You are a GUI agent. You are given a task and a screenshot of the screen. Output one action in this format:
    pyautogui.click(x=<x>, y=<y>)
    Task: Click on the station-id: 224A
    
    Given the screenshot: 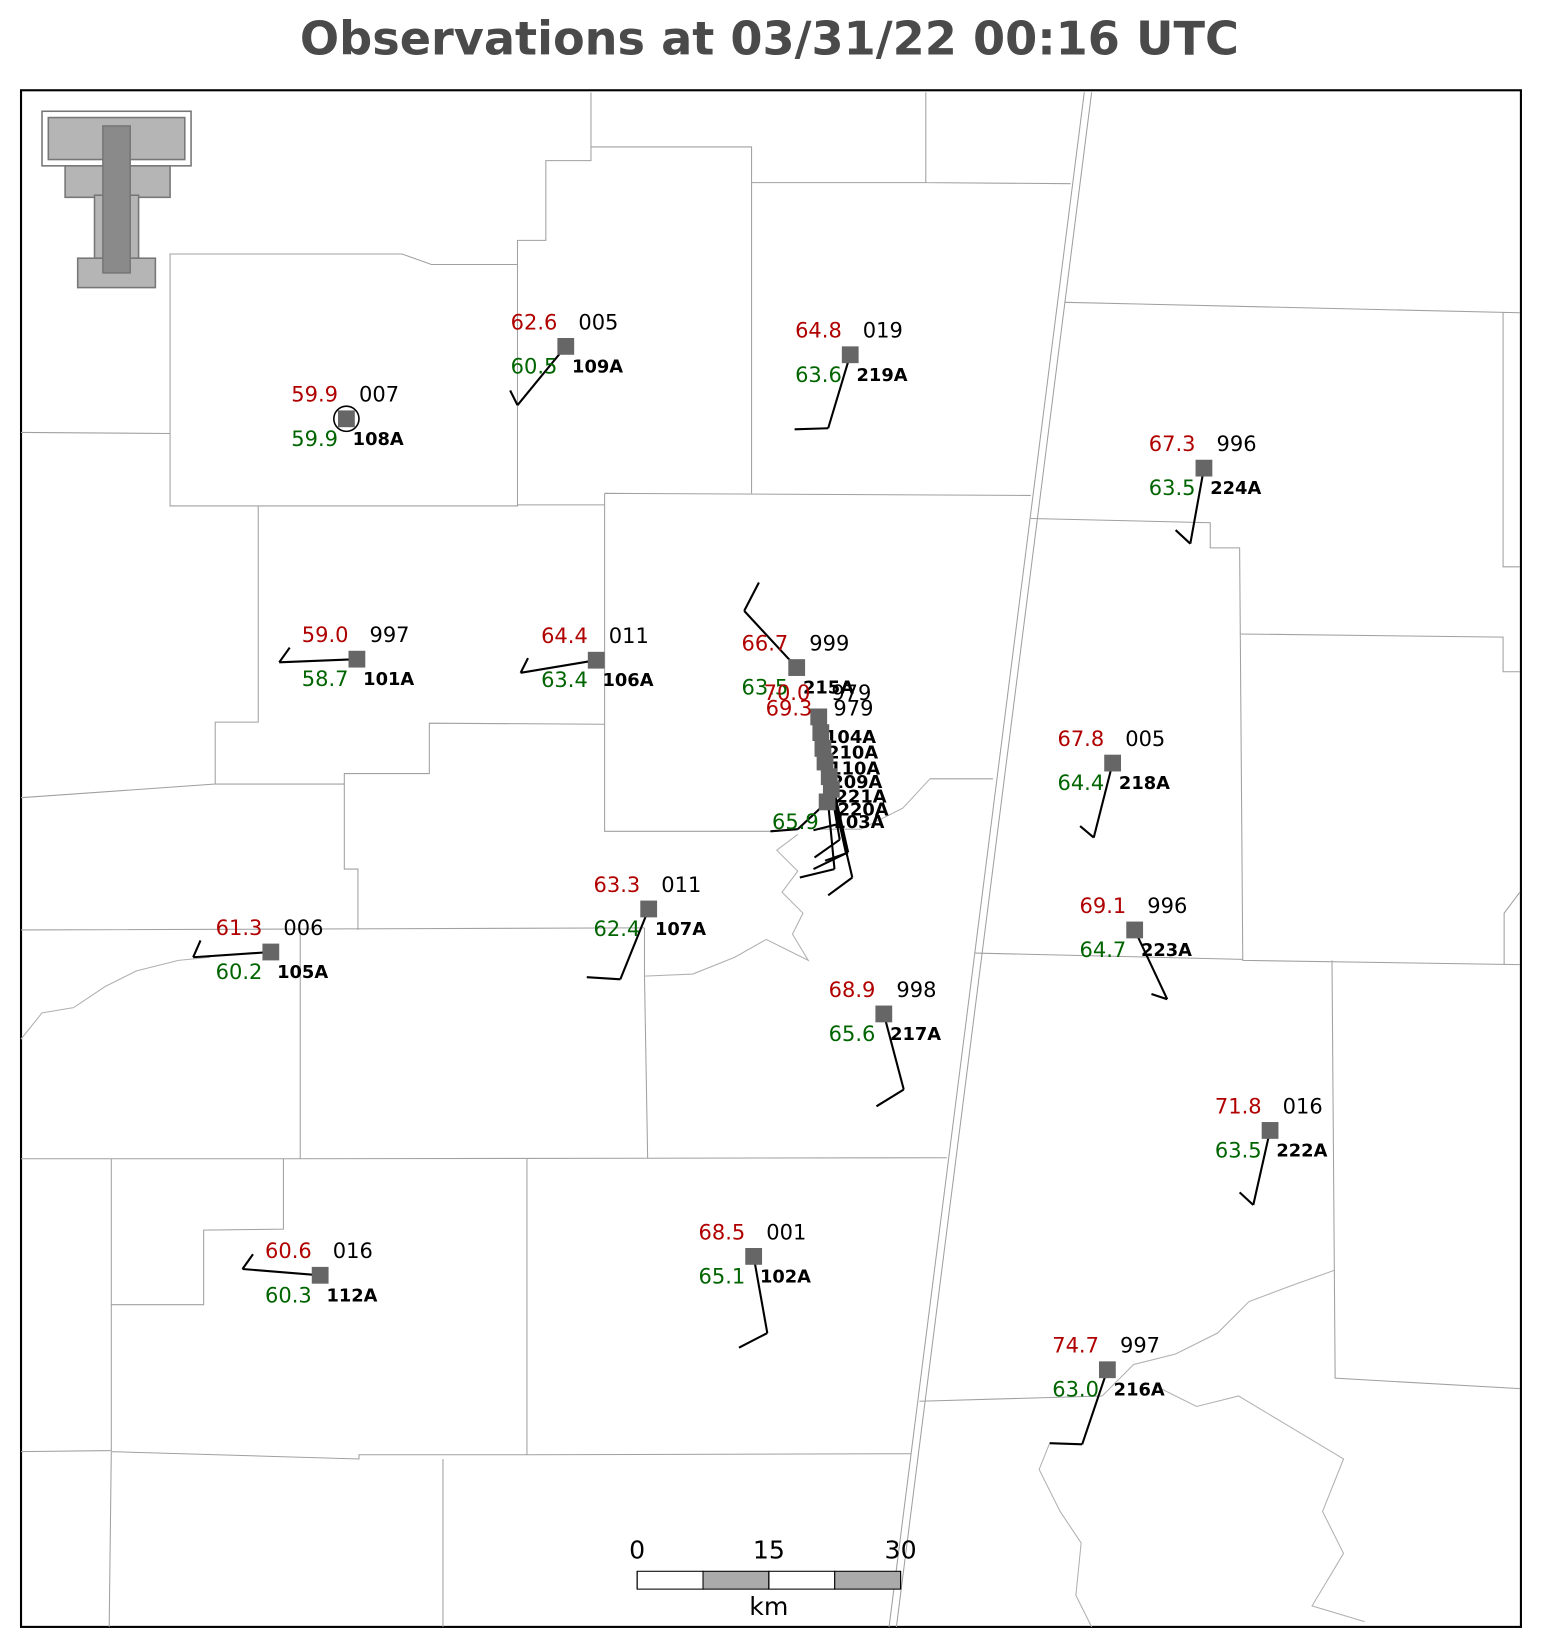 What is the action you would take?
    pyautogui.click(x=1235, y=488)
    